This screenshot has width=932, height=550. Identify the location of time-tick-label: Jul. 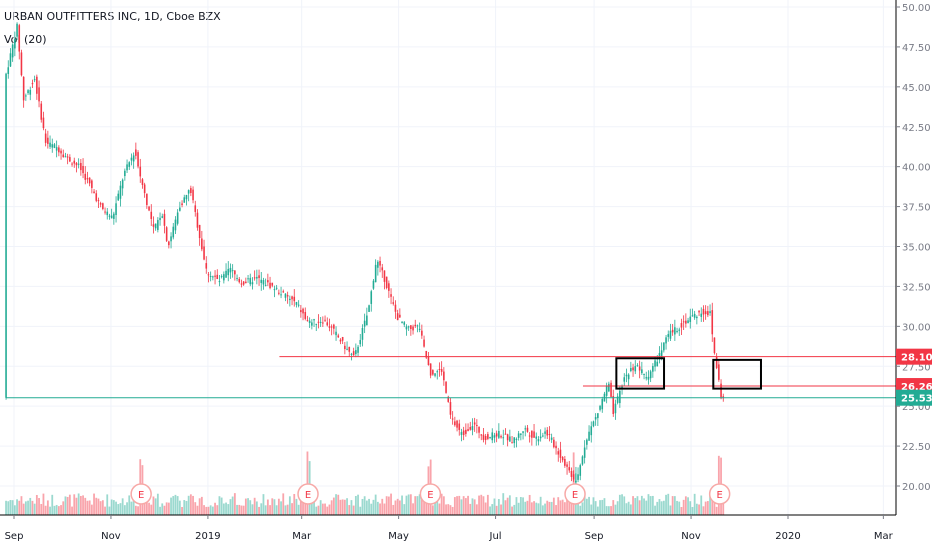
(495, 536).